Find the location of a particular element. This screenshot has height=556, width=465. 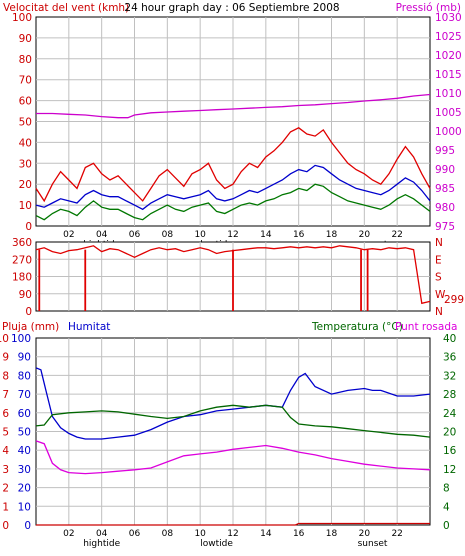

humidity-tick-label: 40 is located at coordinates (24, 451).